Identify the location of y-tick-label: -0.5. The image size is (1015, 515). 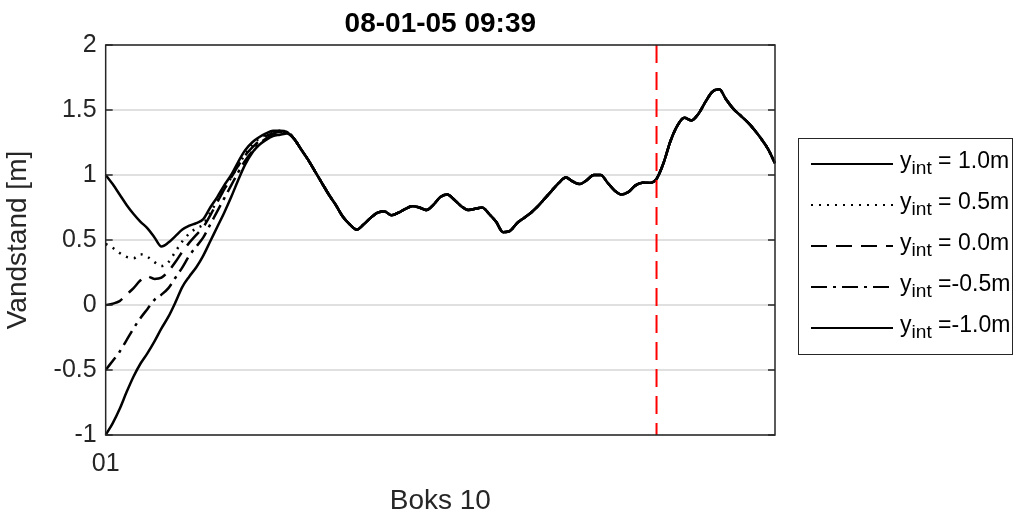
(75, 367).